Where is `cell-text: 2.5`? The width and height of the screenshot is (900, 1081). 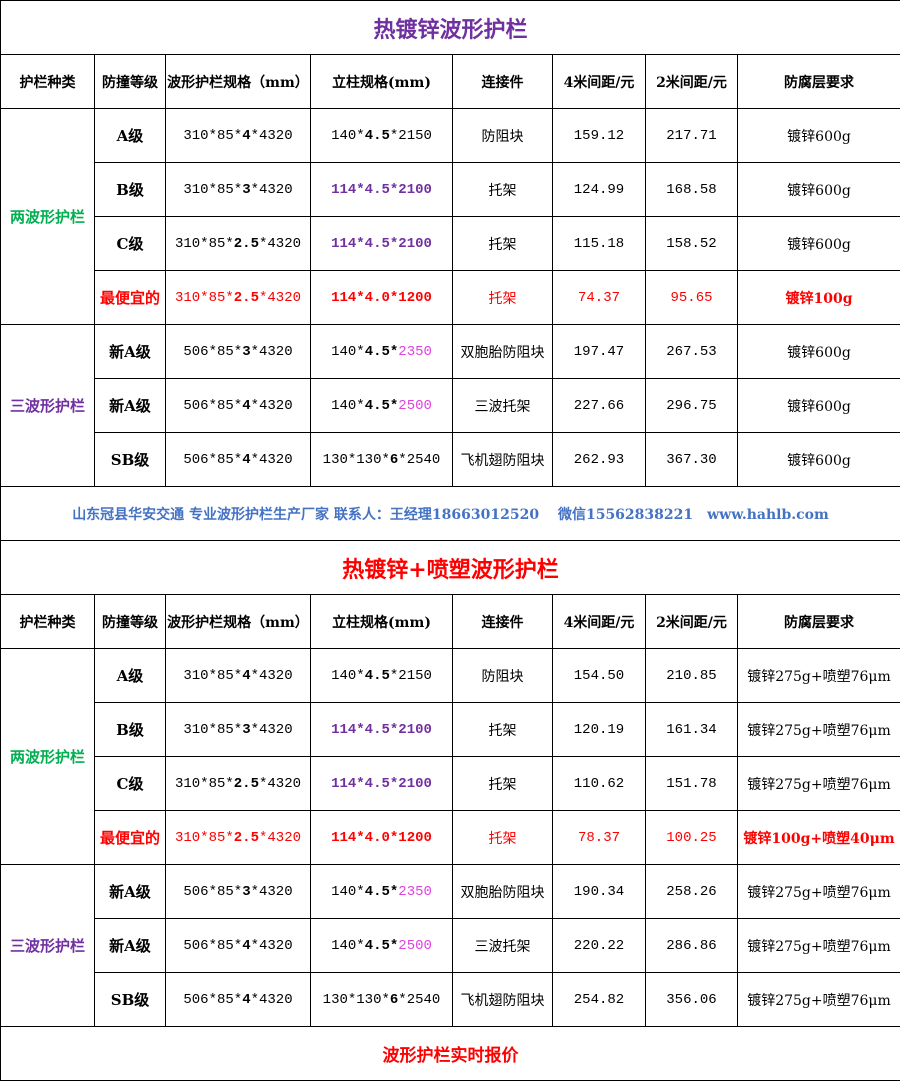 cell-text: 2.5 is located at coordinates (246, 837).